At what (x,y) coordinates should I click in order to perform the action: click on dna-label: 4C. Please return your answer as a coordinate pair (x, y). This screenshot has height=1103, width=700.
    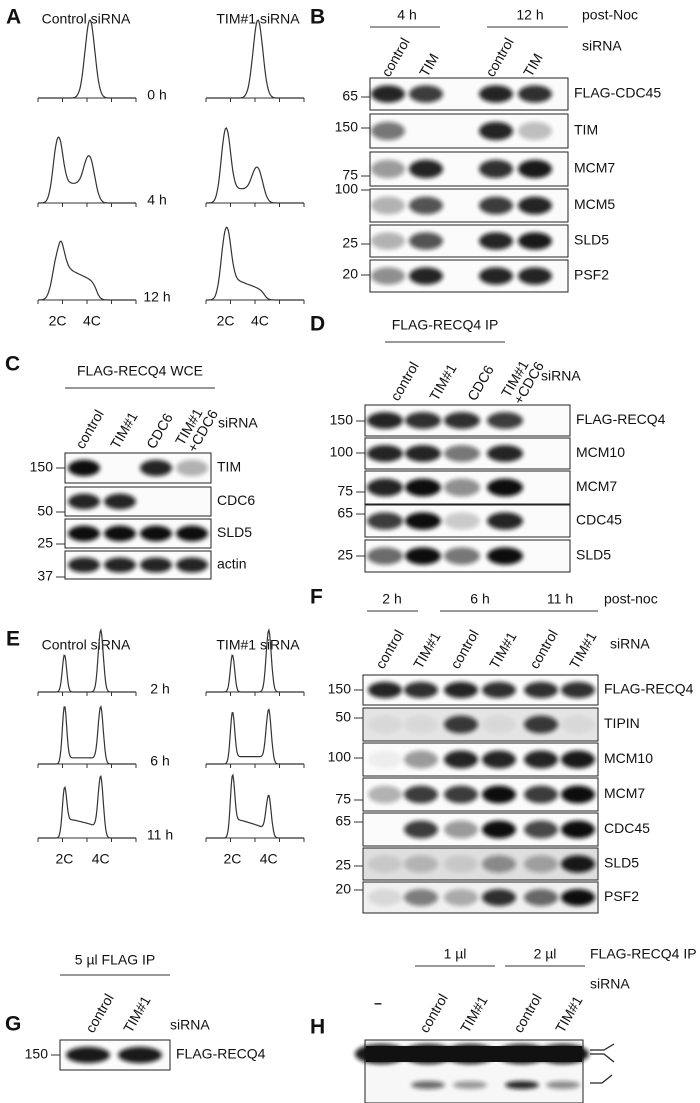
    Looking at the image, I should click on (101, 859).